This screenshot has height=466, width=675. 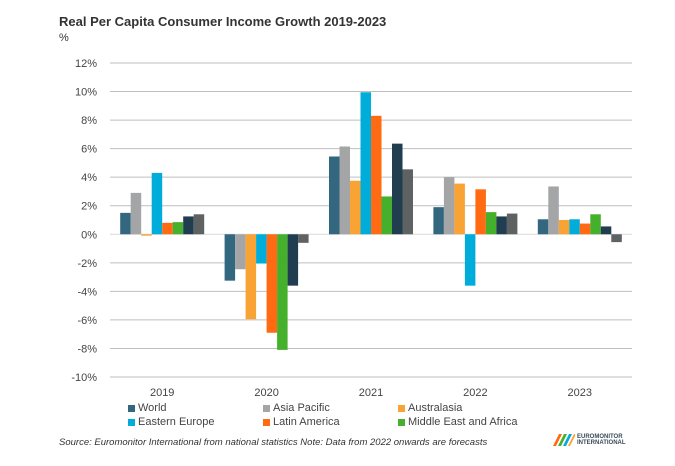 I want to click on legend-item: Latin America, so click(x=330, y=422).